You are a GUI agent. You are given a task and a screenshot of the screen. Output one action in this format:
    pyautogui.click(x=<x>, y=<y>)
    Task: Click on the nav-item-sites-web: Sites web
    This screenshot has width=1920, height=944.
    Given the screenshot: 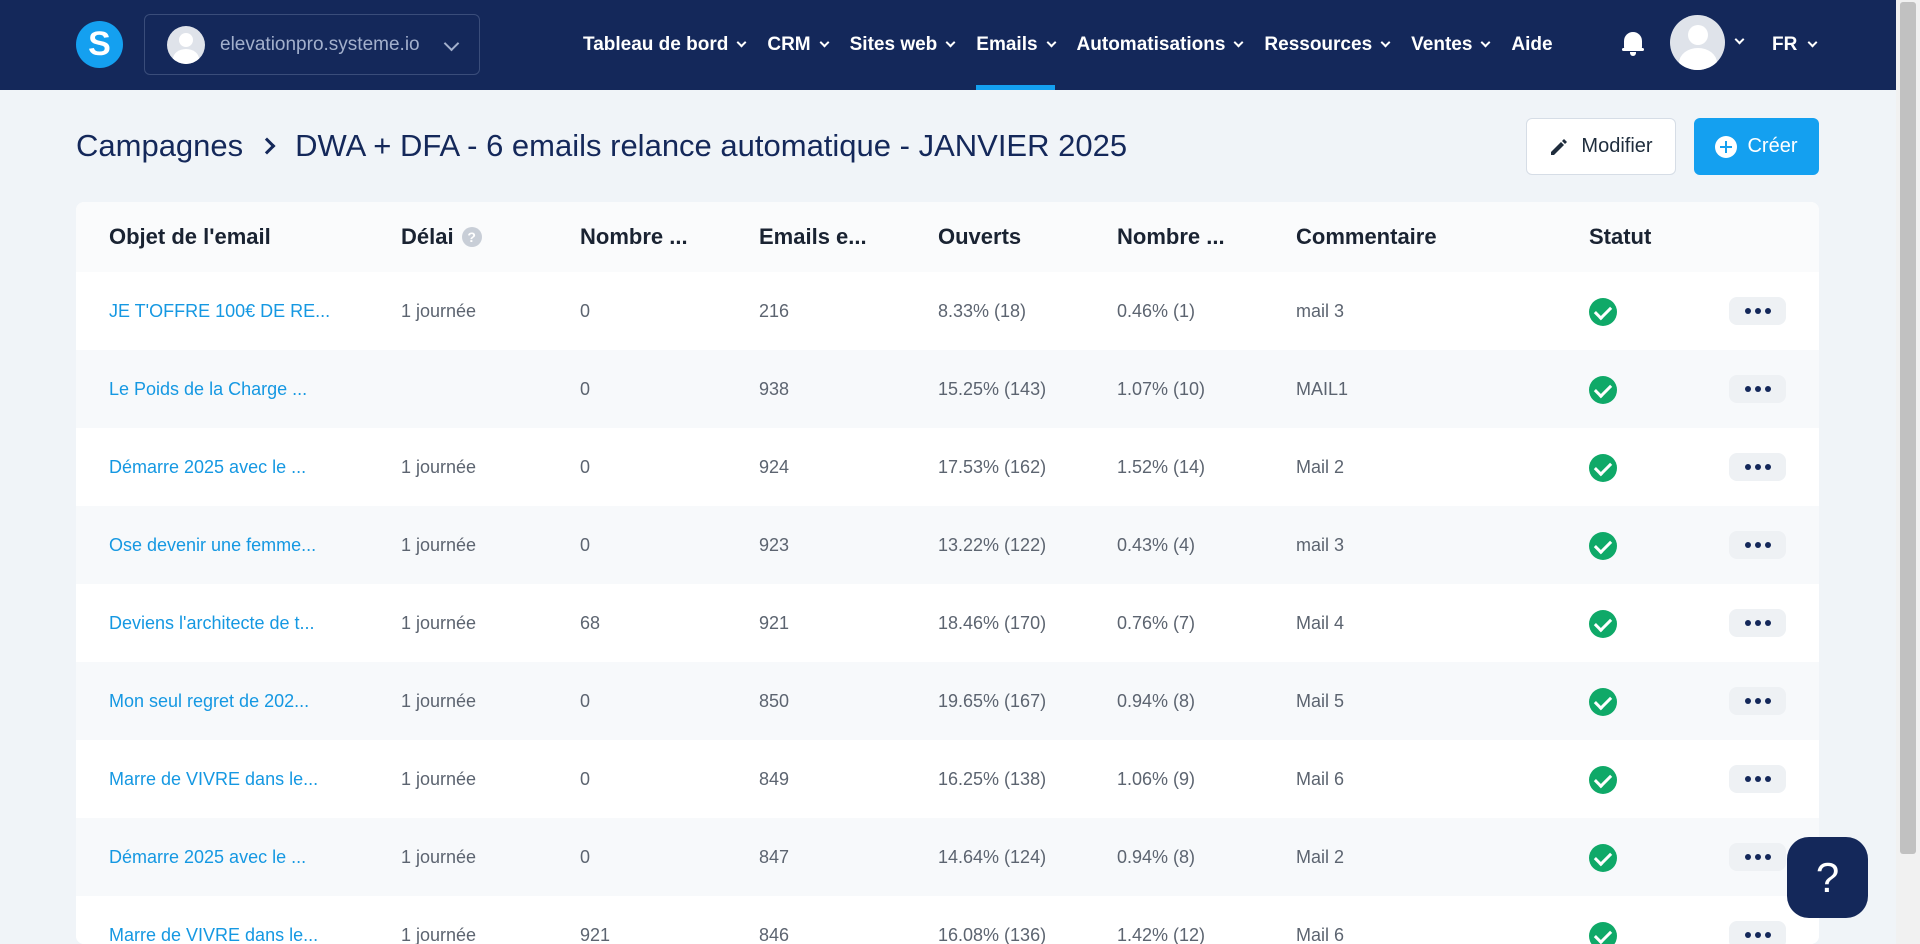 What is the action you would take?
    pyautogui.click(x=902, y=45)
    